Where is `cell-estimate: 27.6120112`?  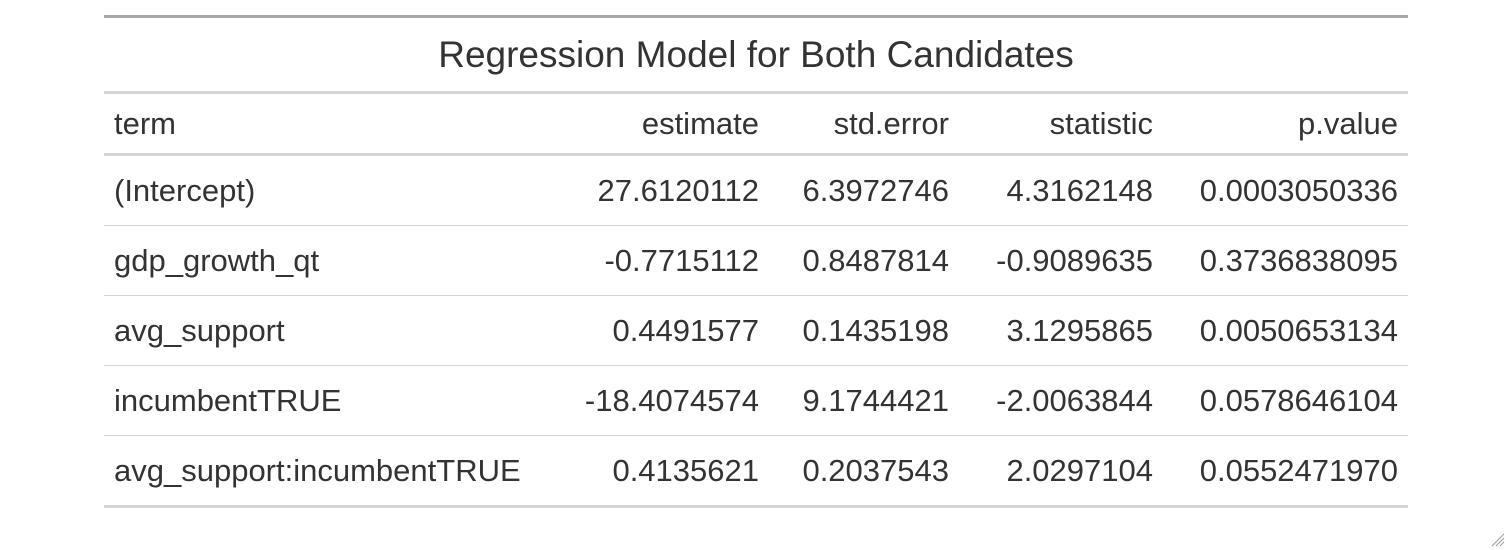
cell-estimate: 27.6120112 is located at coordinates (678, 190).